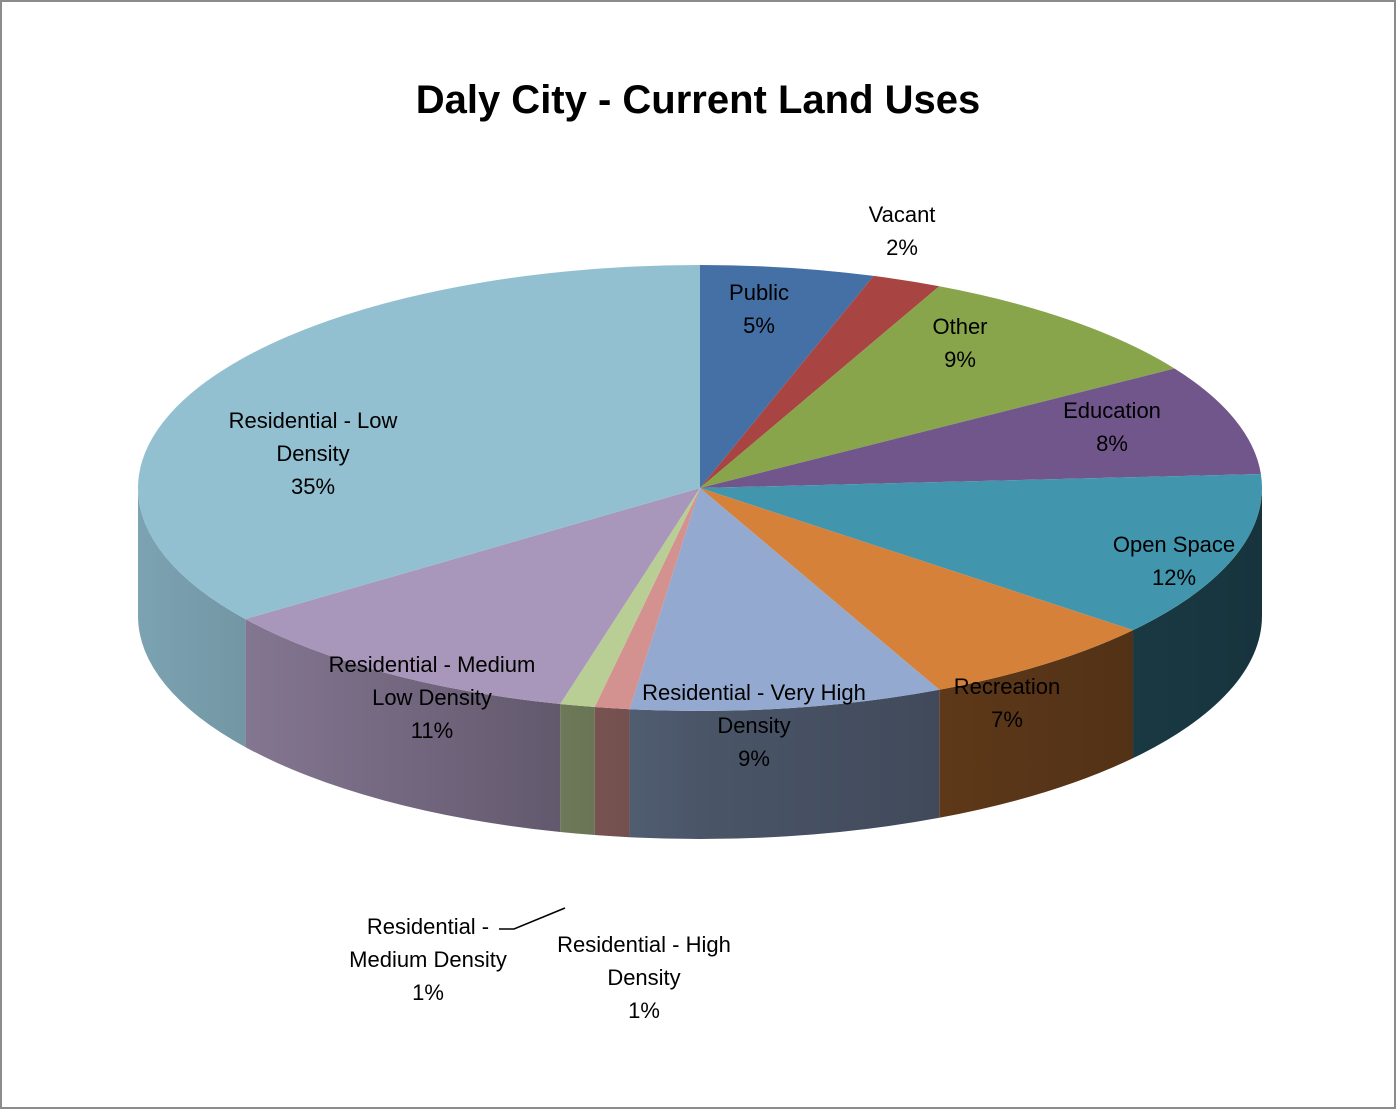  What do you see at coordinates (698, 100) in the screenshot?
I see `chart-title: Daly City - Current Land Uses` at bounding box center [698, 100].